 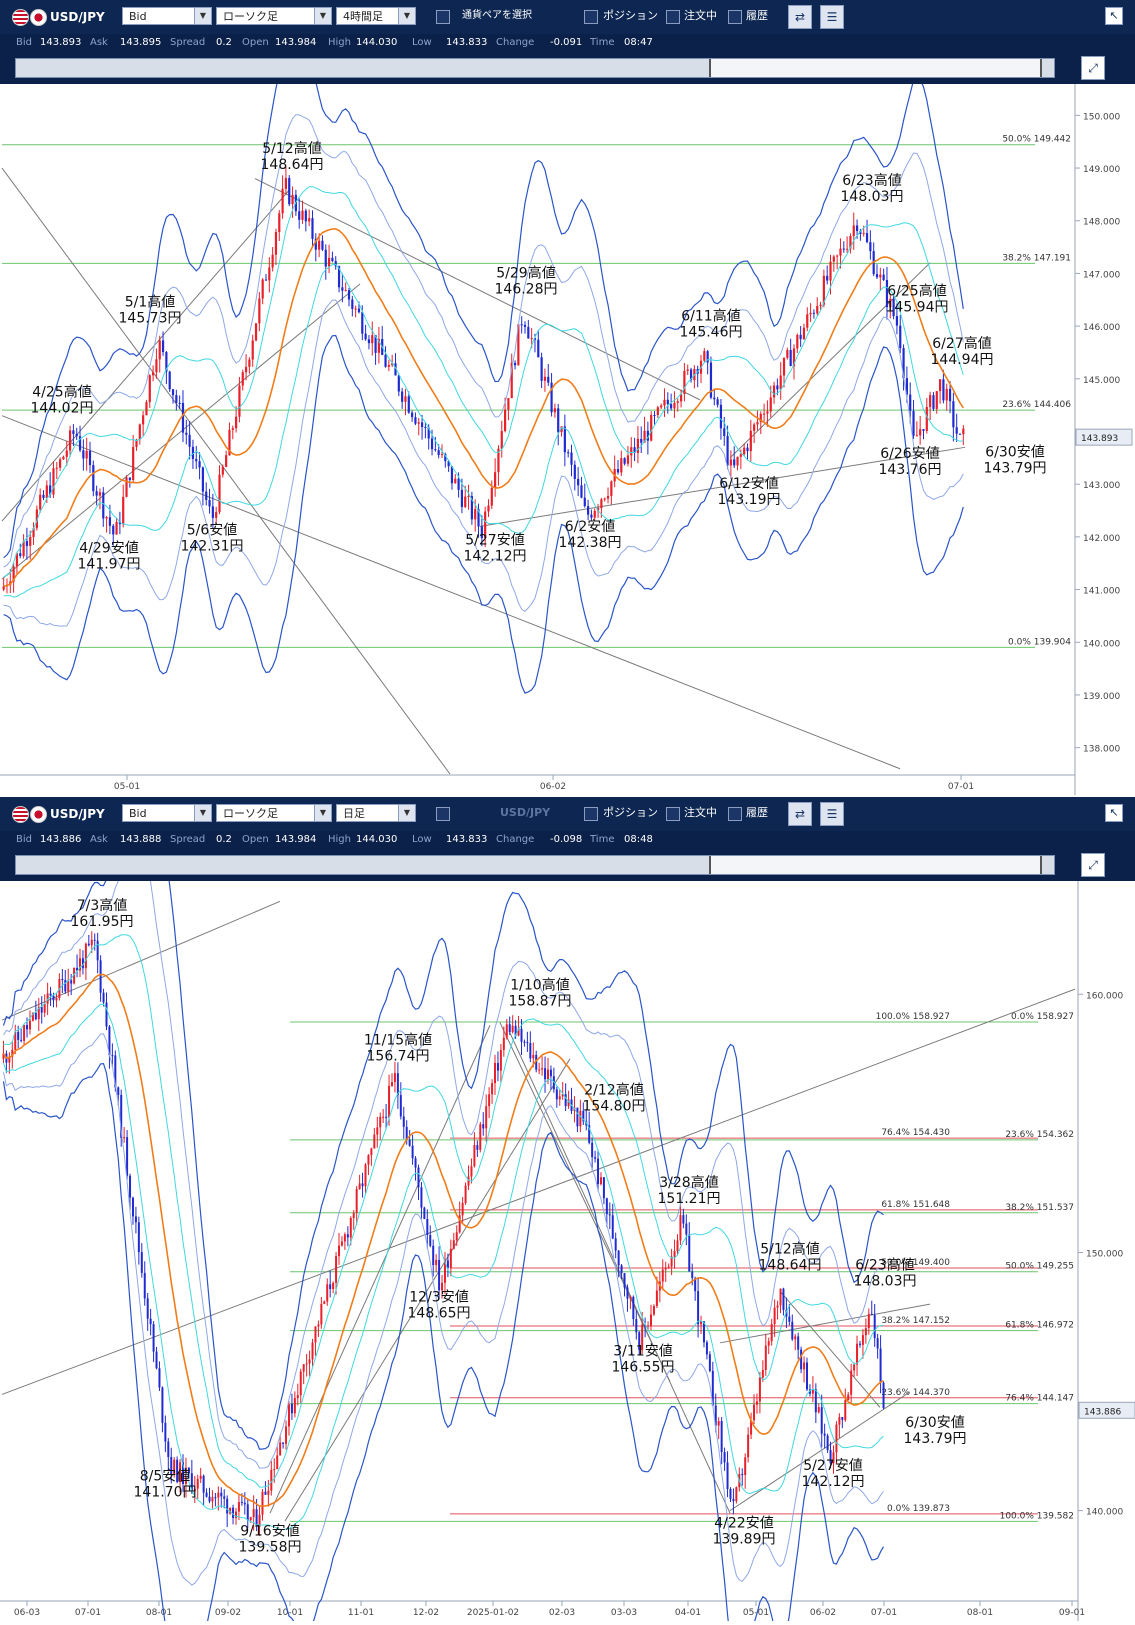 I want to click on time-tick-label: 12-02, so click(x=426, y=1613).